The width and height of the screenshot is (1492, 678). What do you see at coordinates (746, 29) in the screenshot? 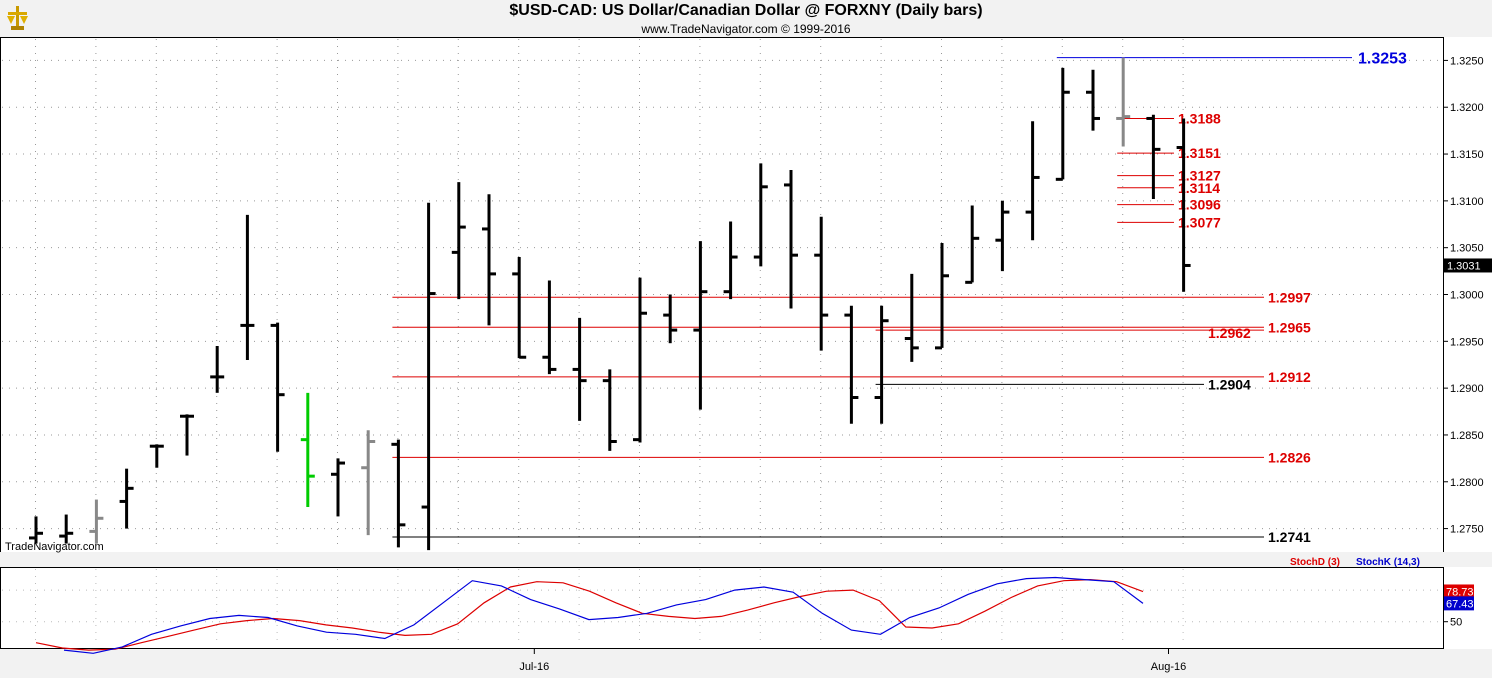
I see `chart-subtitle: www.TradeNavigator.com © 1999-2016` at bounding box center [746, 29].